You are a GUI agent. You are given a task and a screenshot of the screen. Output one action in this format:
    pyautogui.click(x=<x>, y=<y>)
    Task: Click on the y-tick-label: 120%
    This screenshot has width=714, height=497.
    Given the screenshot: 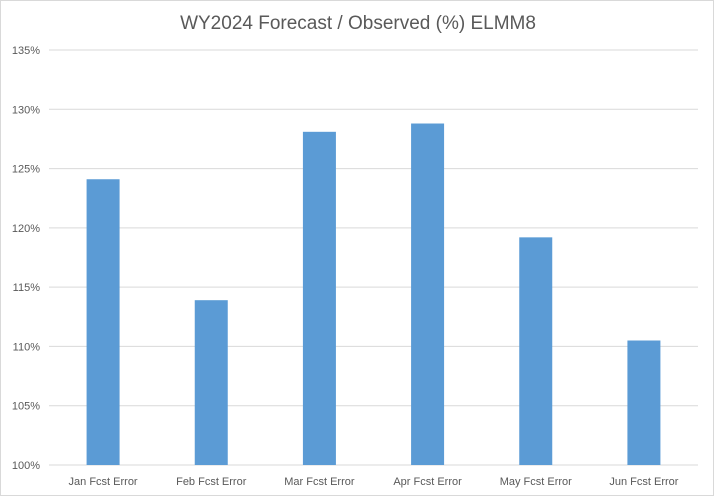 What is the action you would take?
    pyautogui.click(x=26, y=229)
    